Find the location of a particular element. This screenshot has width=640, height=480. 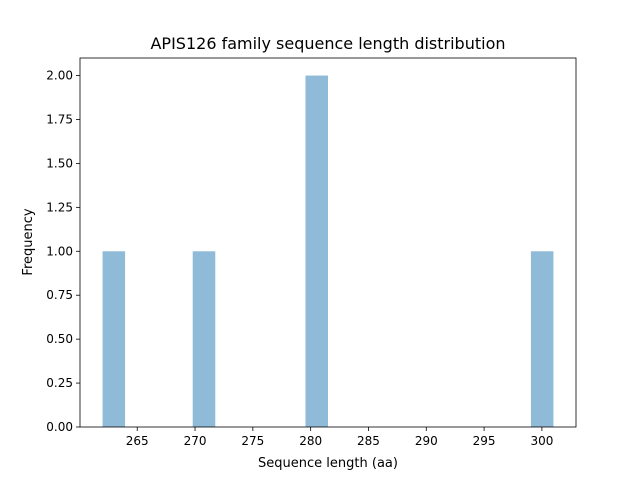

y-tick-label: 0.75 is located at coordinates (59, 295).